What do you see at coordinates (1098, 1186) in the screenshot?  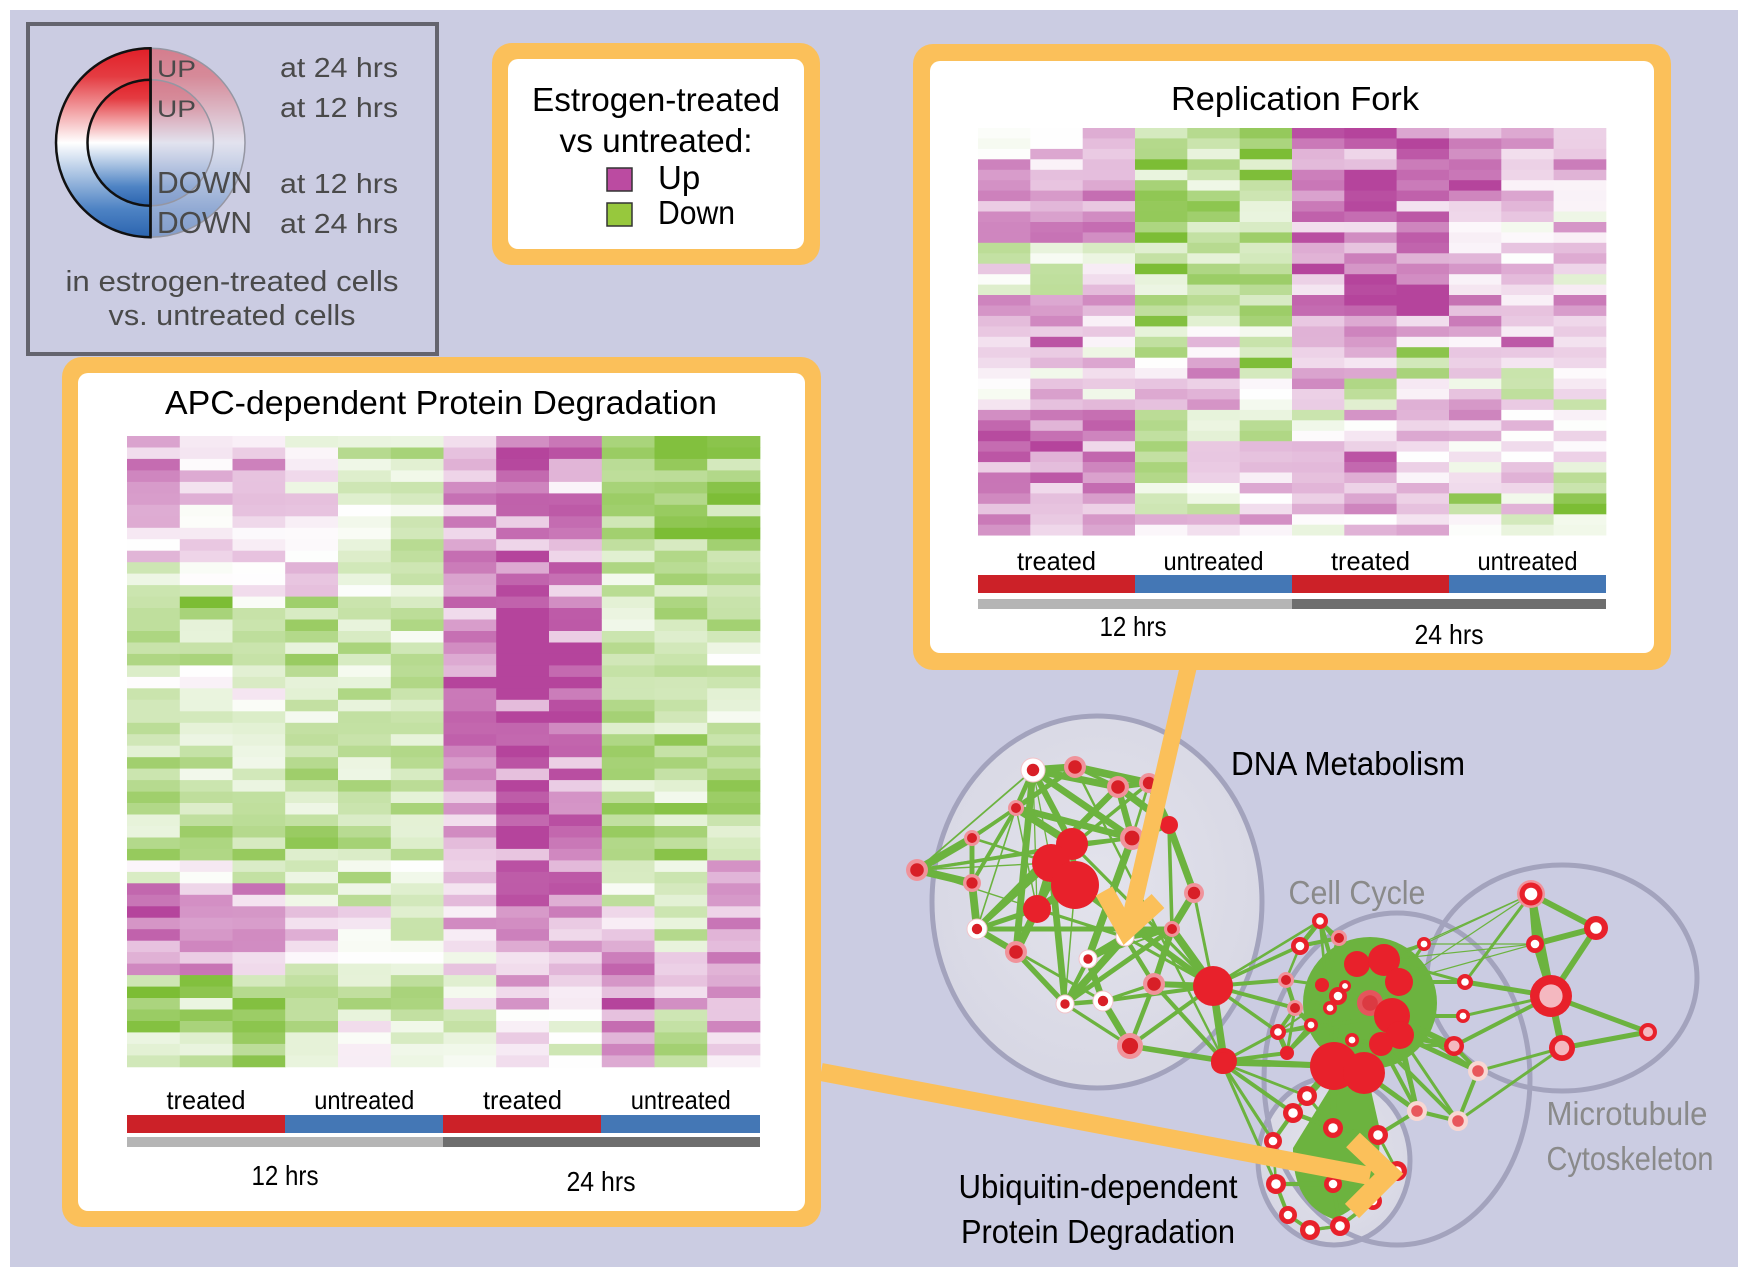 I see `svg-text: Ubiquitin-dependent` at bounding box center [1098, 1186].